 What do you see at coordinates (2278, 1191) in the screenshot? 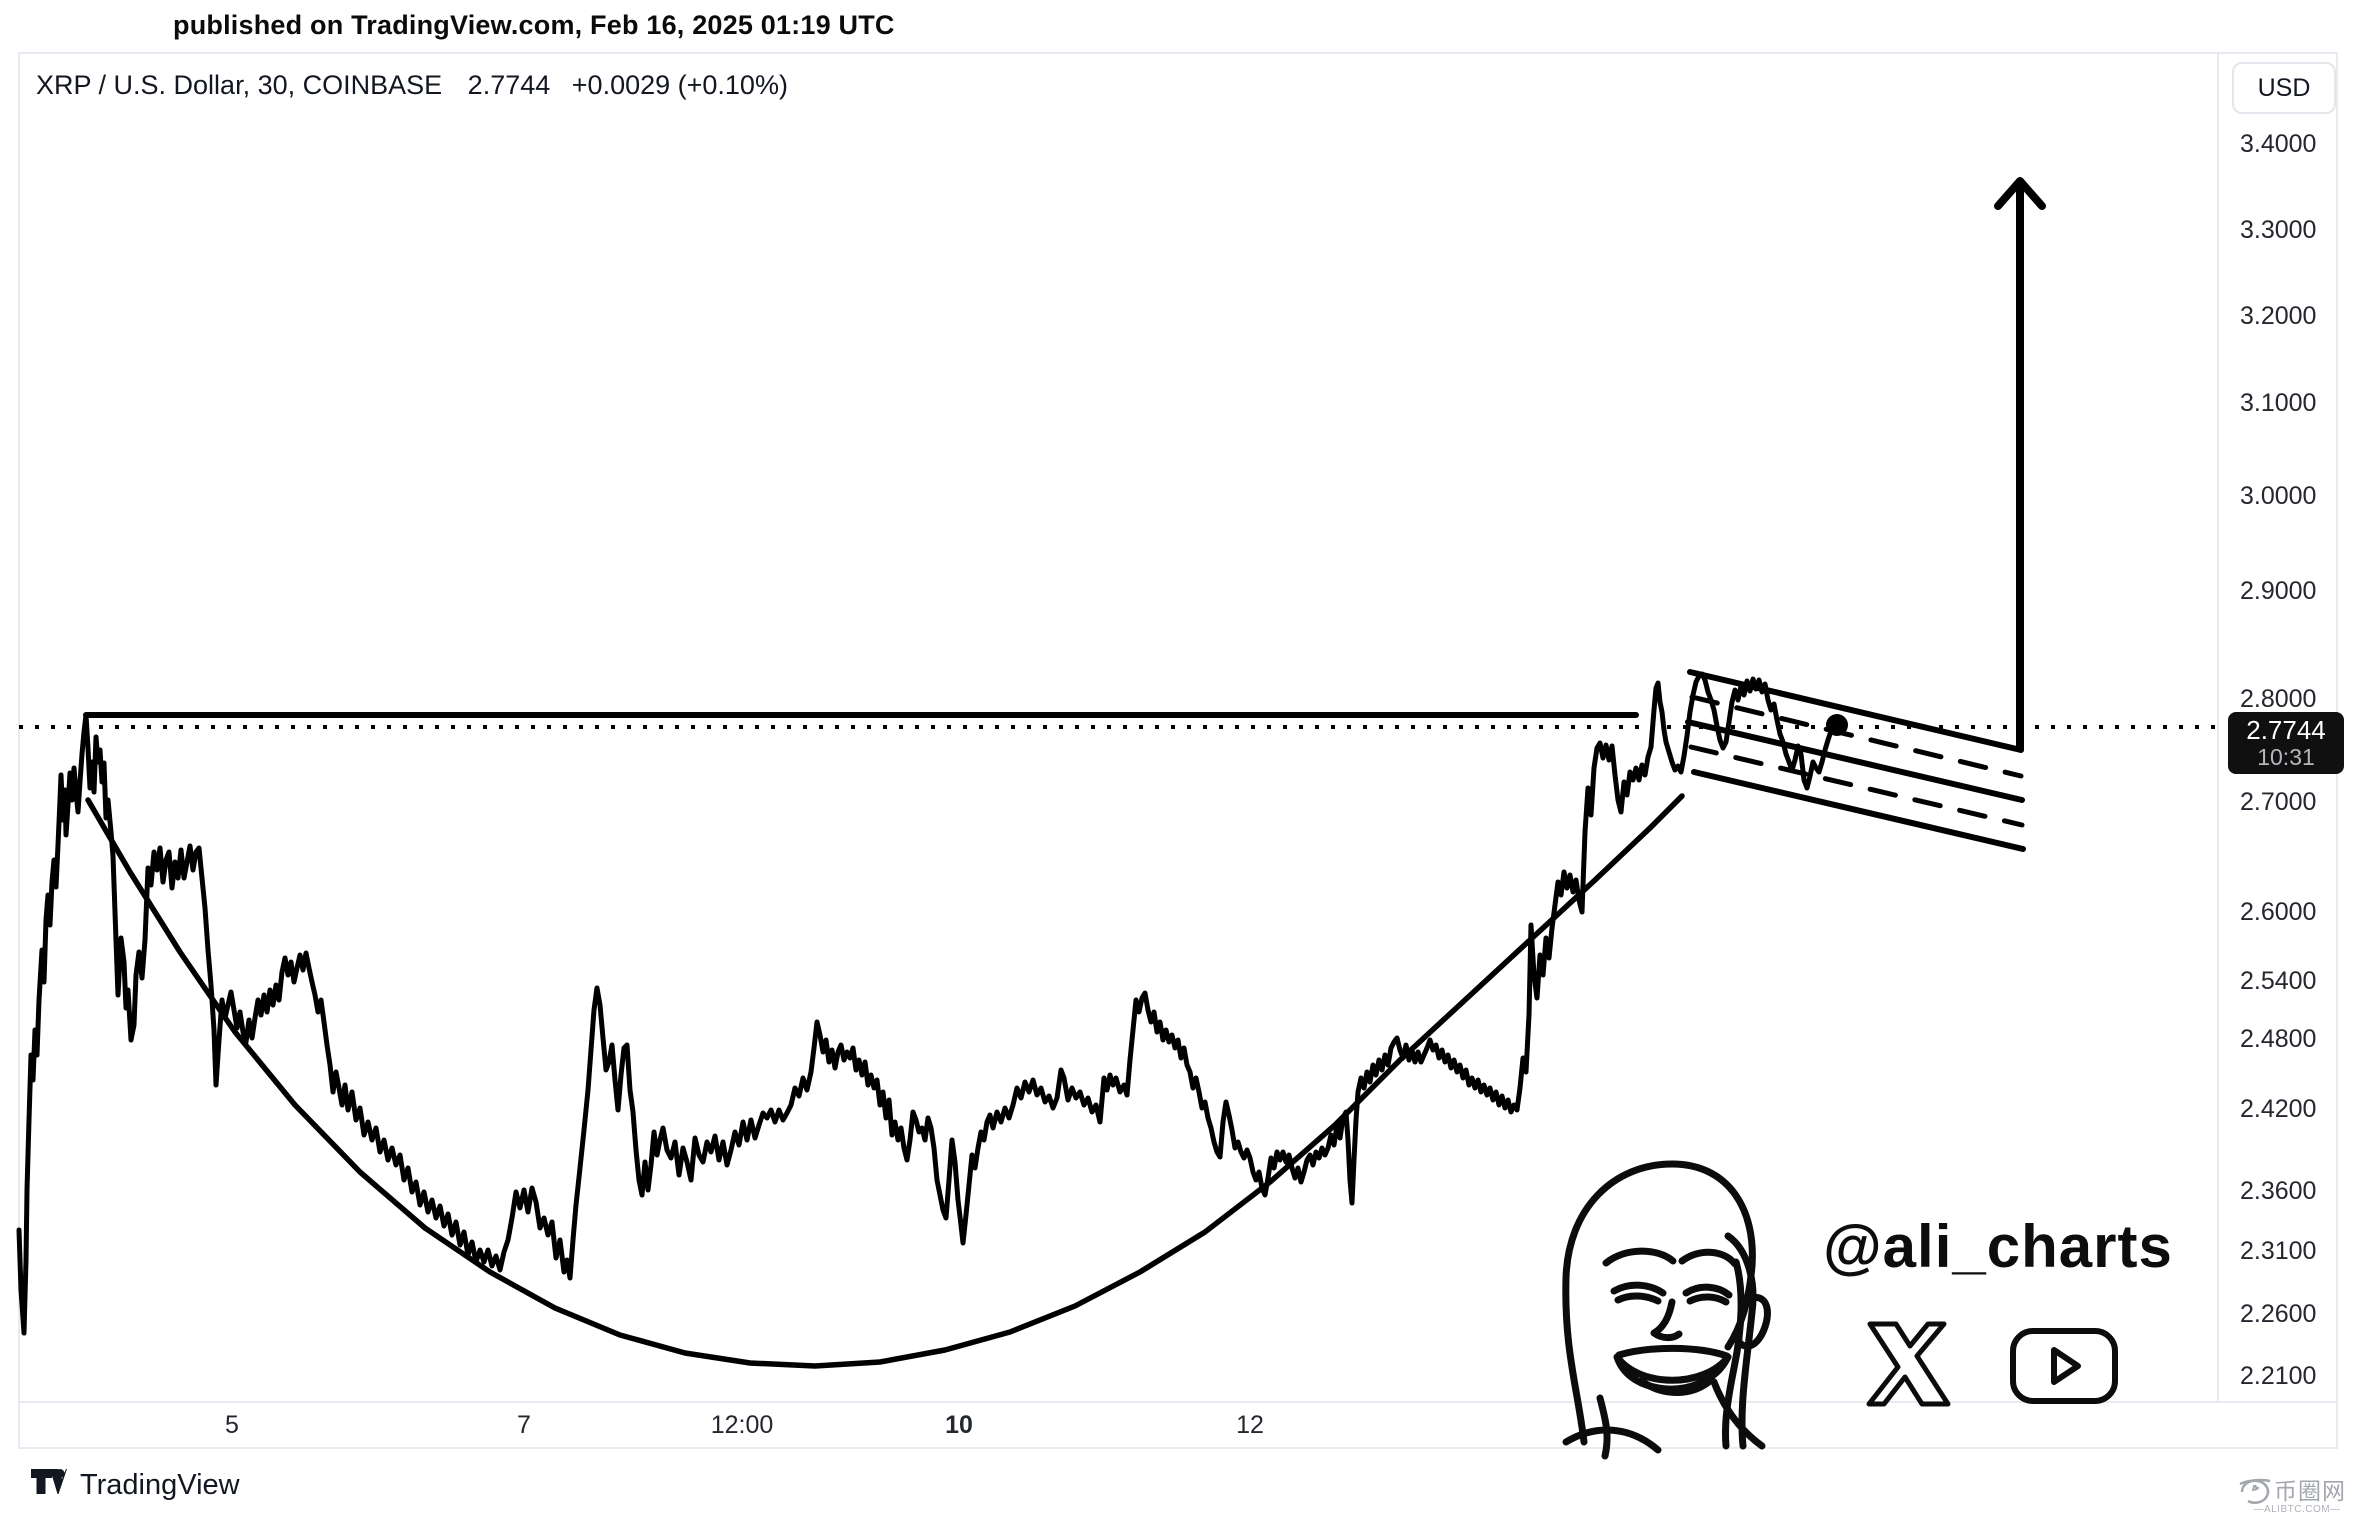
I see `price-axis-label: 2.3600` at bounding box center [2278, 1191].